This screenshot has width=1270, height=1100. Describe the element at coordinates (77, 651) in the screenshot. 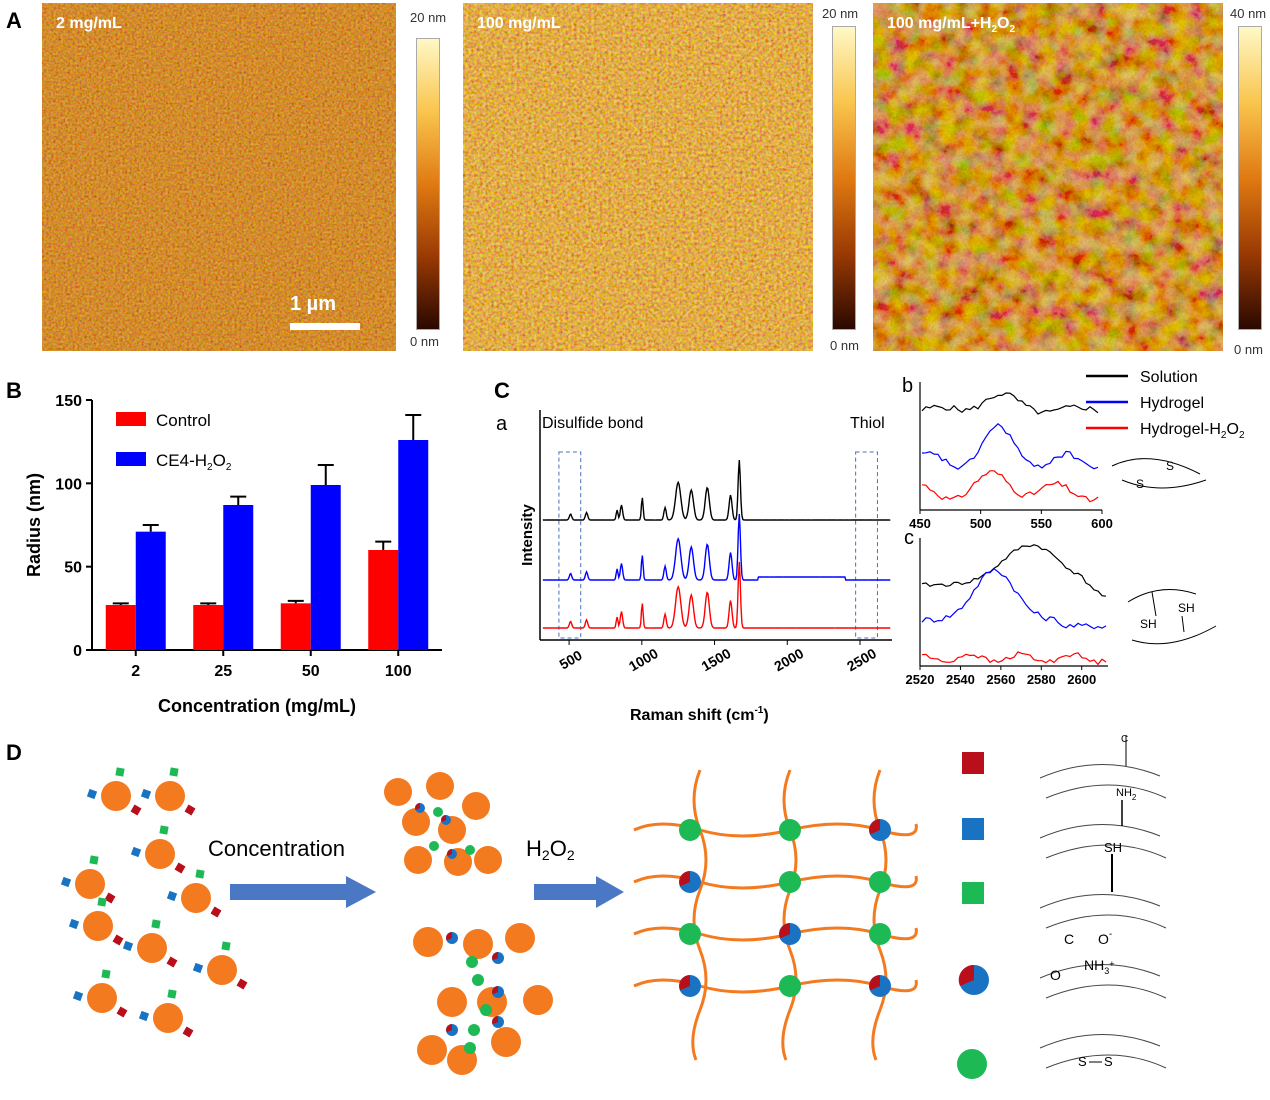

I see `y-tick-label: 0` at that location.